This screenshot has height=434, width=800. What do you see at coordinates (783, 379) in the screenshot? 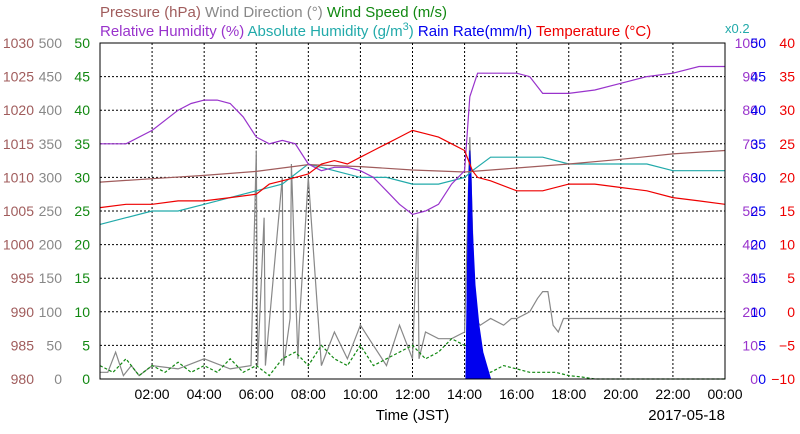
I see `tick-temperature: −10` at bounding box center [783, 379].